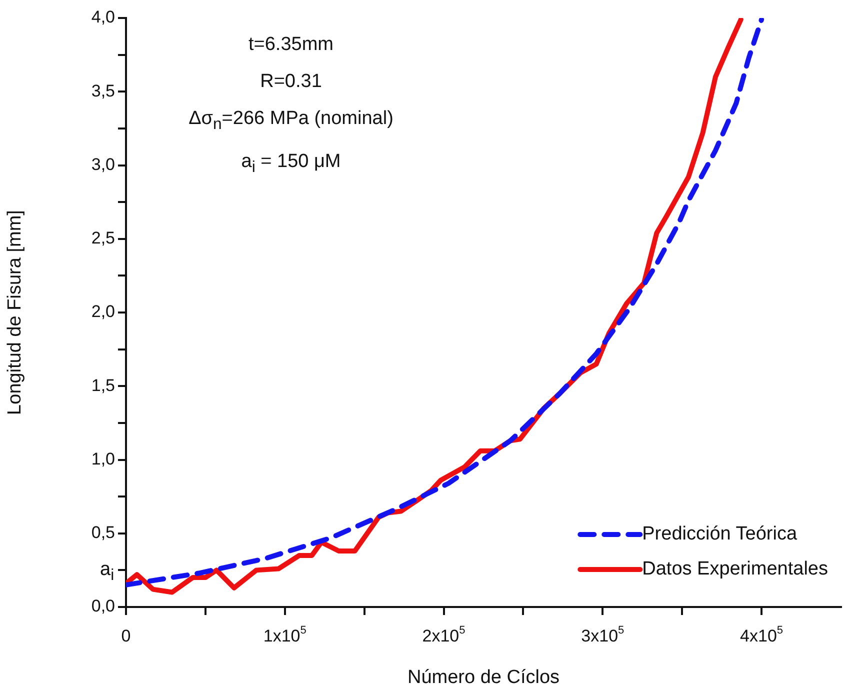 Image resolution: width=845 pixels, height=697 pixels. Describe the element at coordinates (103, 164) in the screenshot. I see `y-tick-label: 3,0` at that location.